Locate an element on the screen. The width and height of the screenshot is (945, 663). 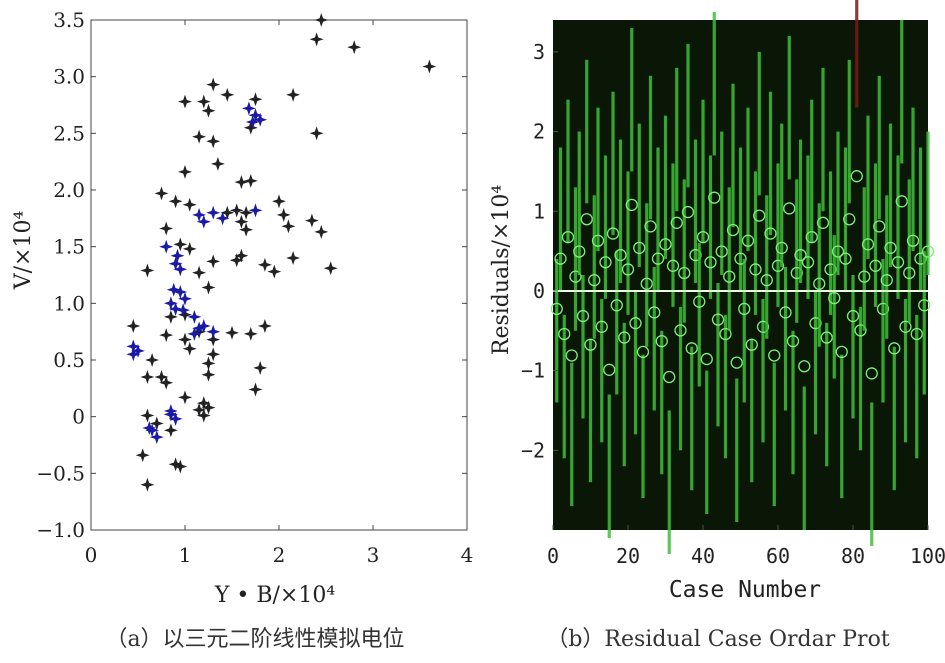
panel-a-caption: （a）以三元二阶线性模拟电位 is located at coordinates (254, 639).